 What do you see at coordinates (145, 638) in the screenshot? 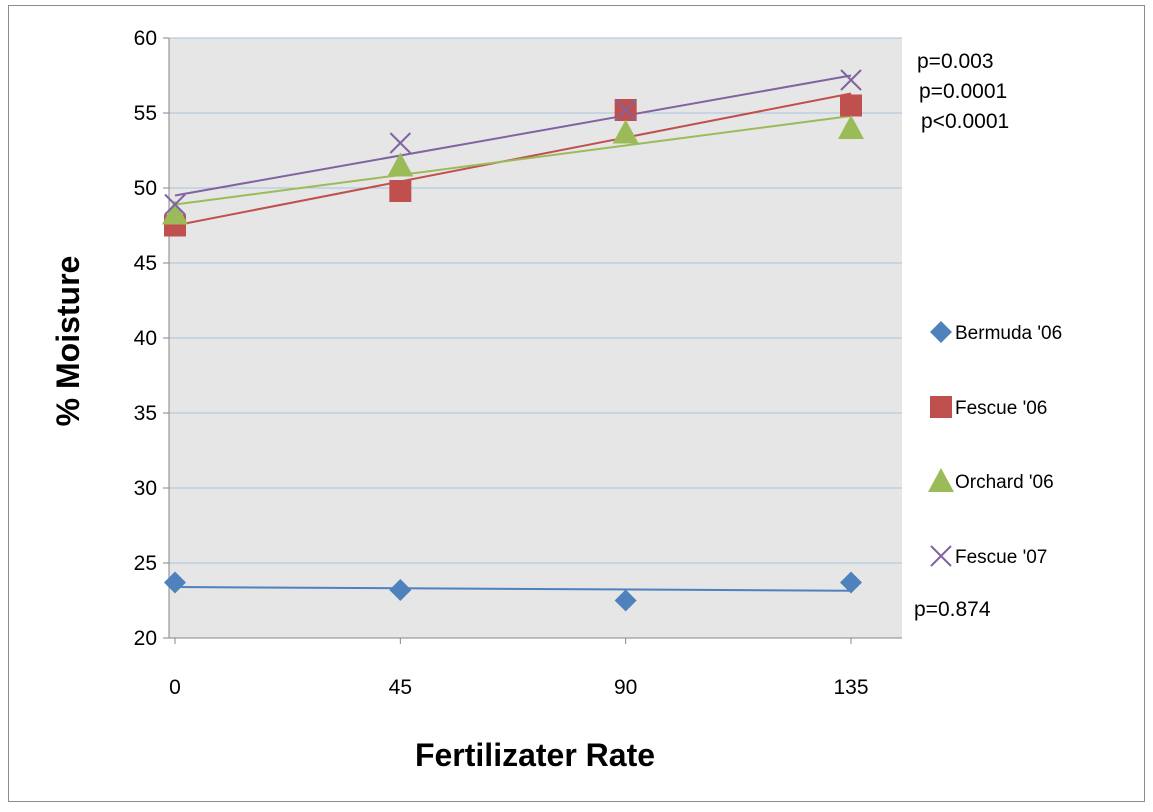
I see `y-tick-label: 20` at bounding box center [145, 638].